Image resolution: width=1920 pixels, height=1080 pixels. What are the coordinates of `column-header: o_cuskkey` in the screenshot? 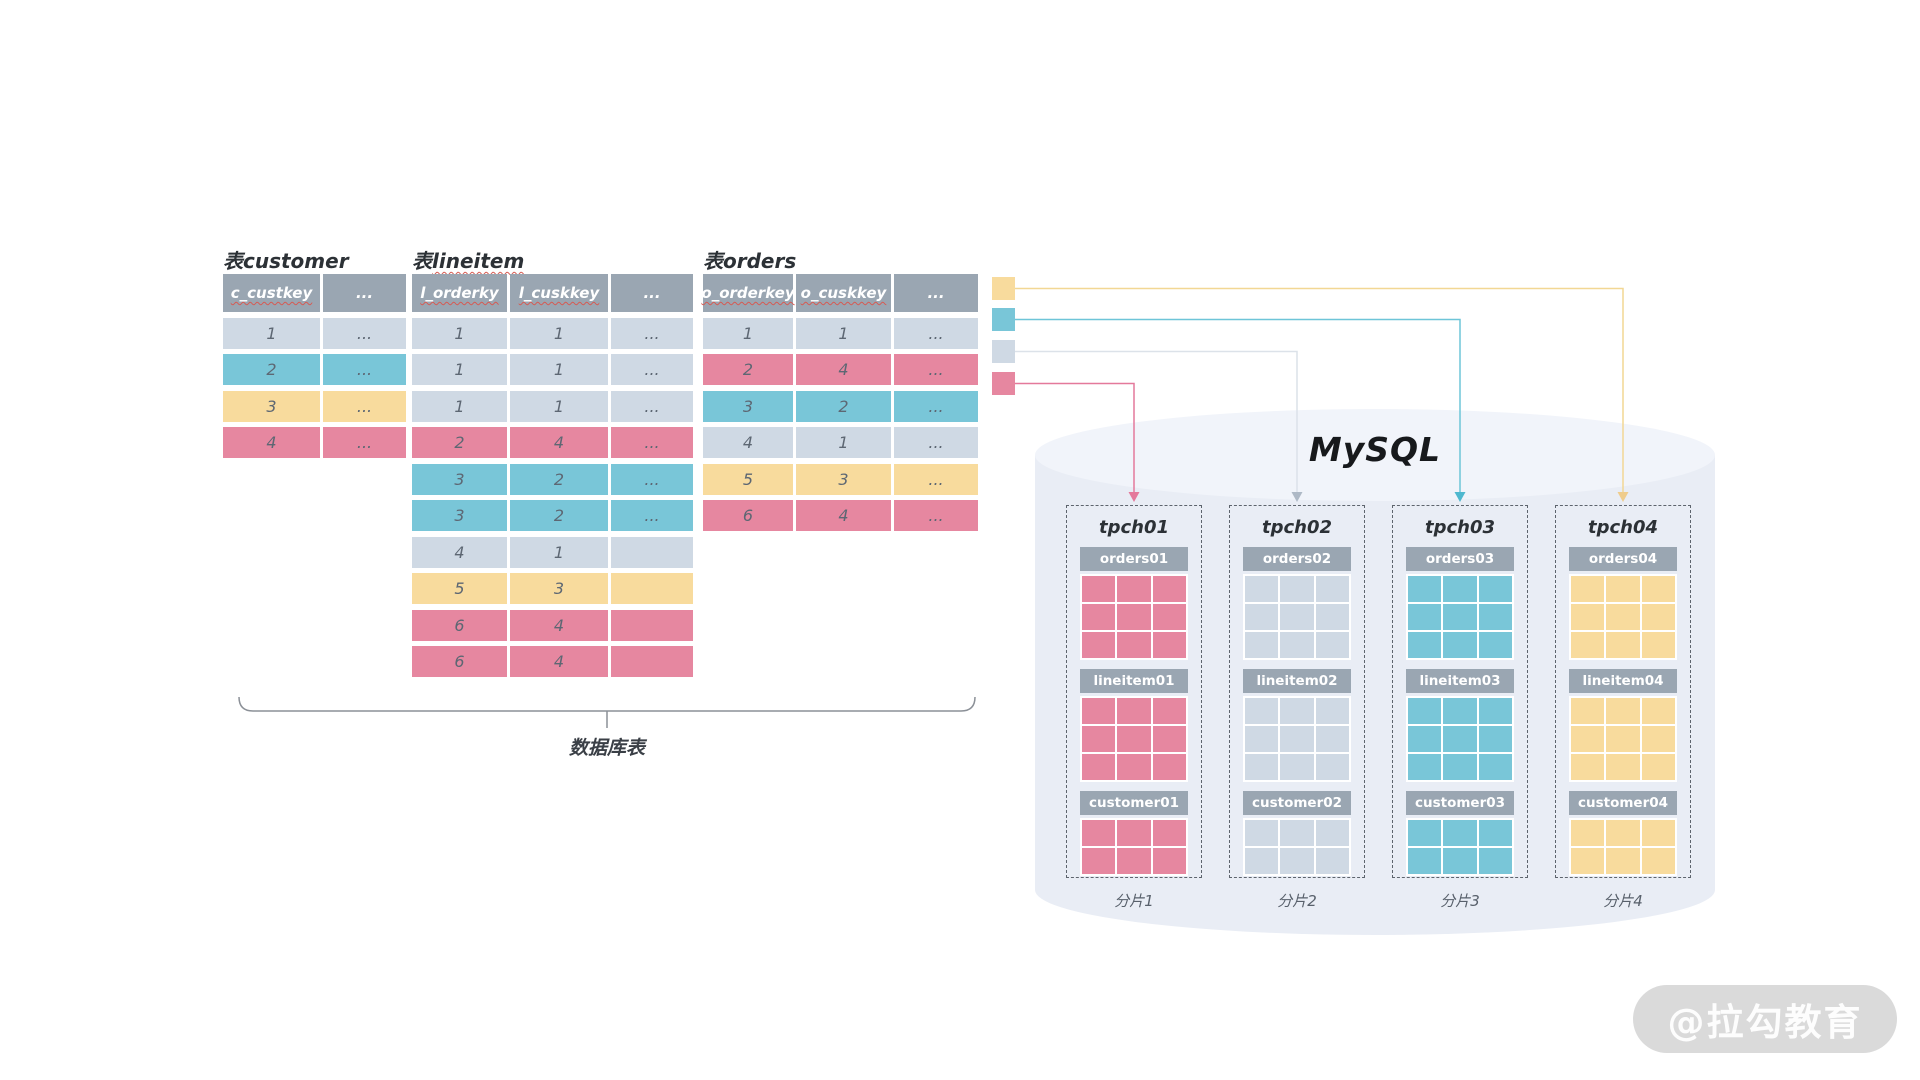 It's located at (843, 293).